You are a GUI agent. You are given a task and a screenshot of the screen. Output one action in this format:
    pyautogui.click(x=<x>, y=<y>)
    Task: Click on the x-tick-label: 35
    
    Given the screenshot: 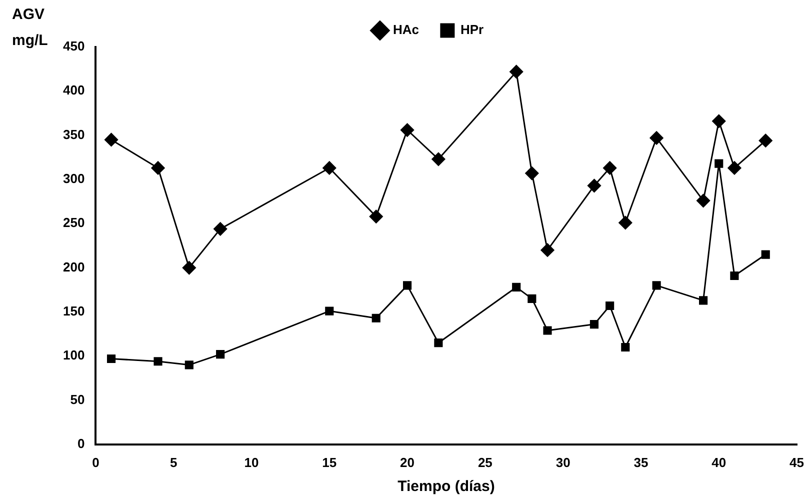 What is the action you would take?
    pyautogui.click(x=641, y=462)
    